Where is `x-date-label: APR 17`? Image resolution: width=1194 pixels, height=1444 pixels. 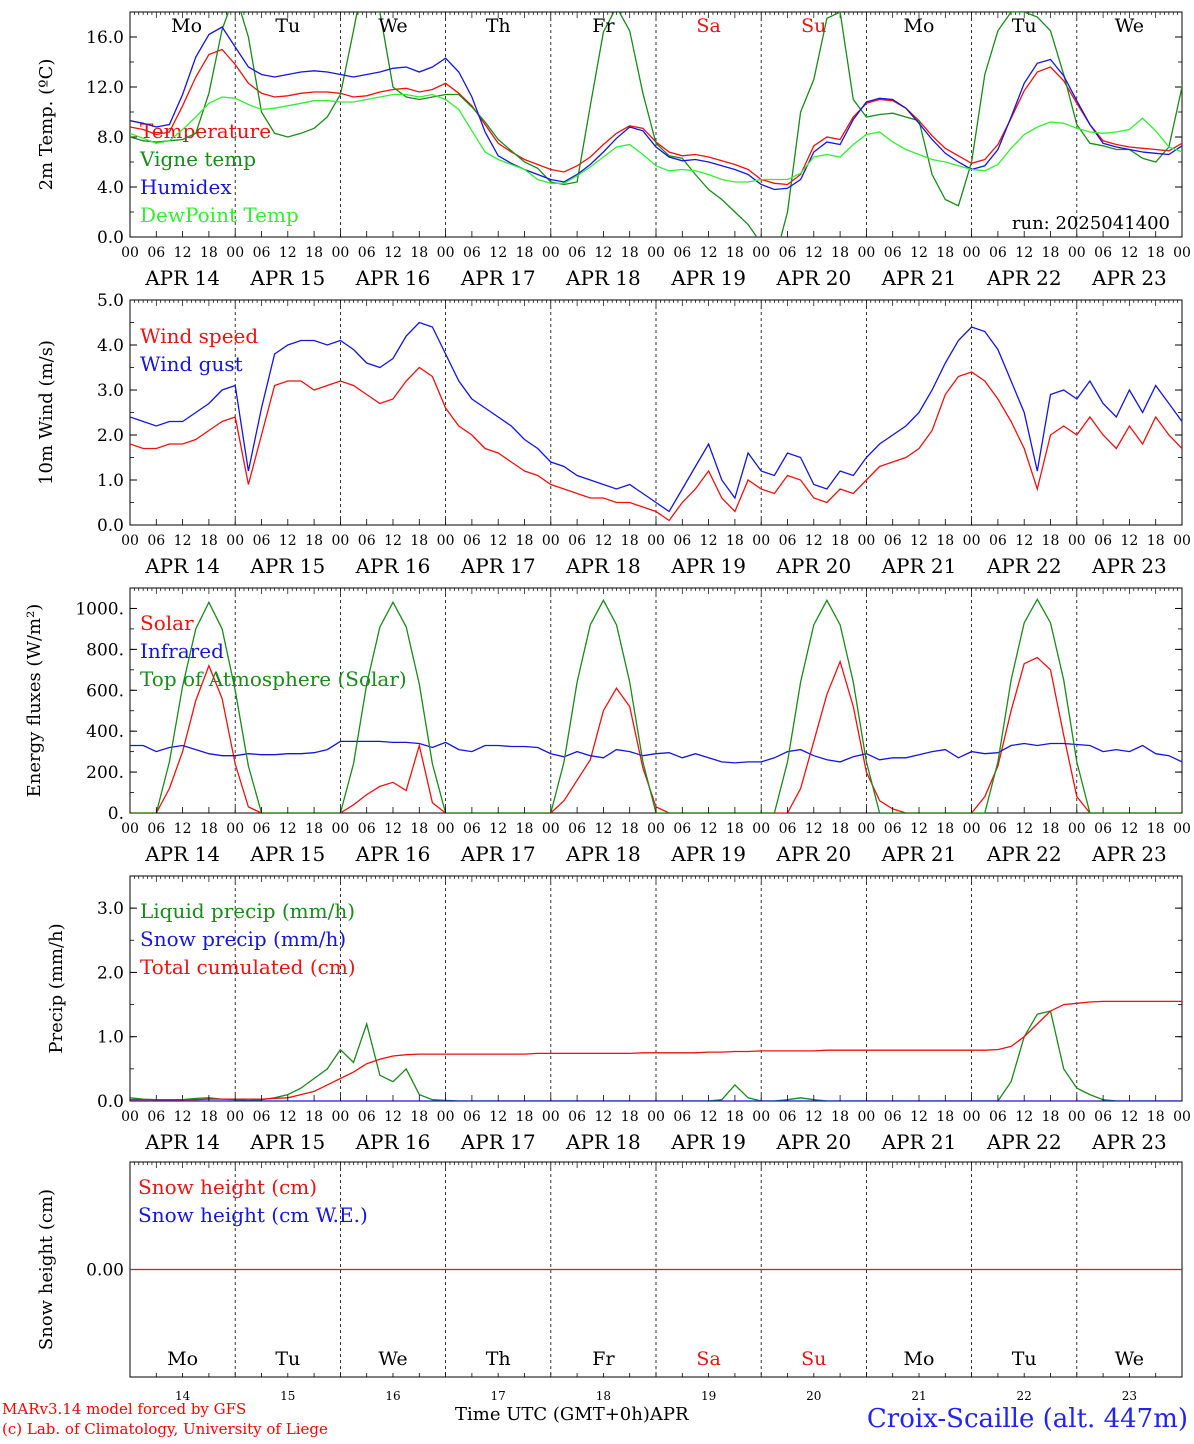 x-date-label: APR 17 is located at coordinates (498, 854).